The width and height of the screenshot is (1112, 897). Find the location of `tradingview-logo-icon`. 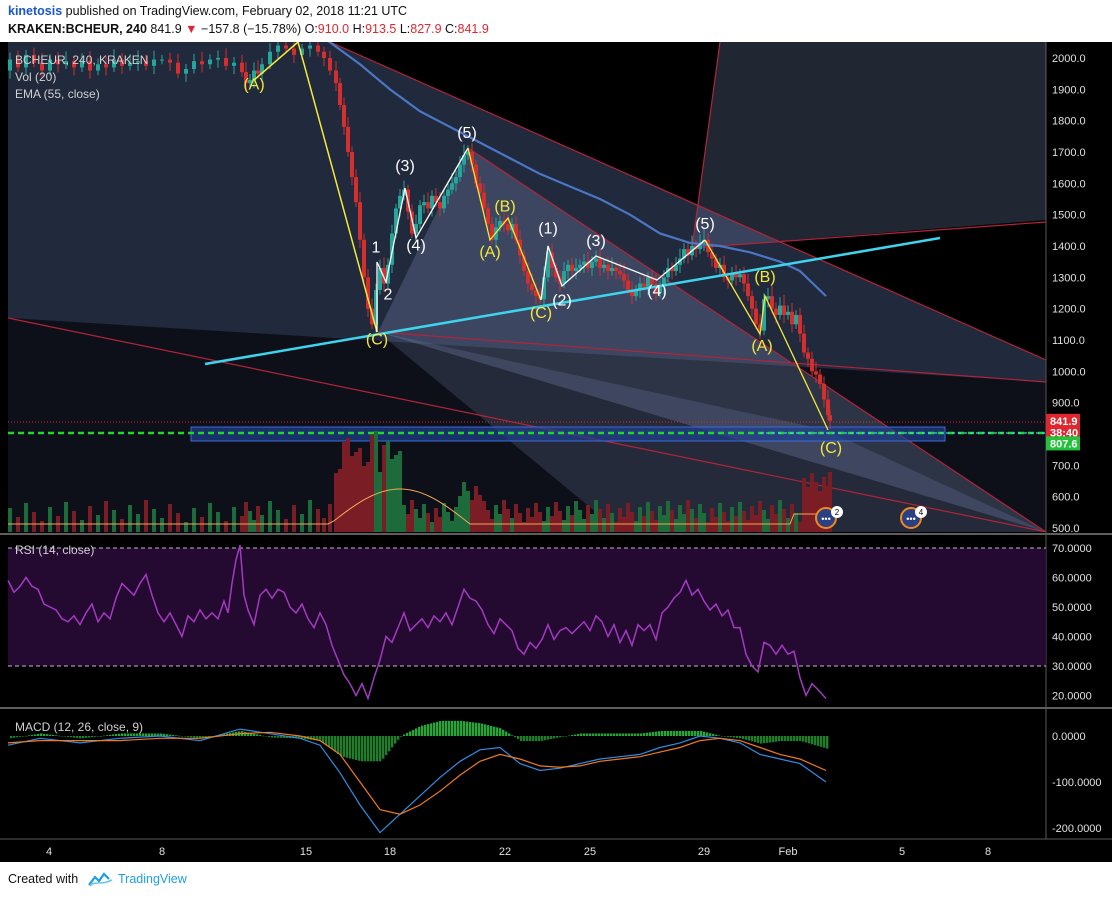

tradingview-logo-icon is located at coordinates (101, 879).